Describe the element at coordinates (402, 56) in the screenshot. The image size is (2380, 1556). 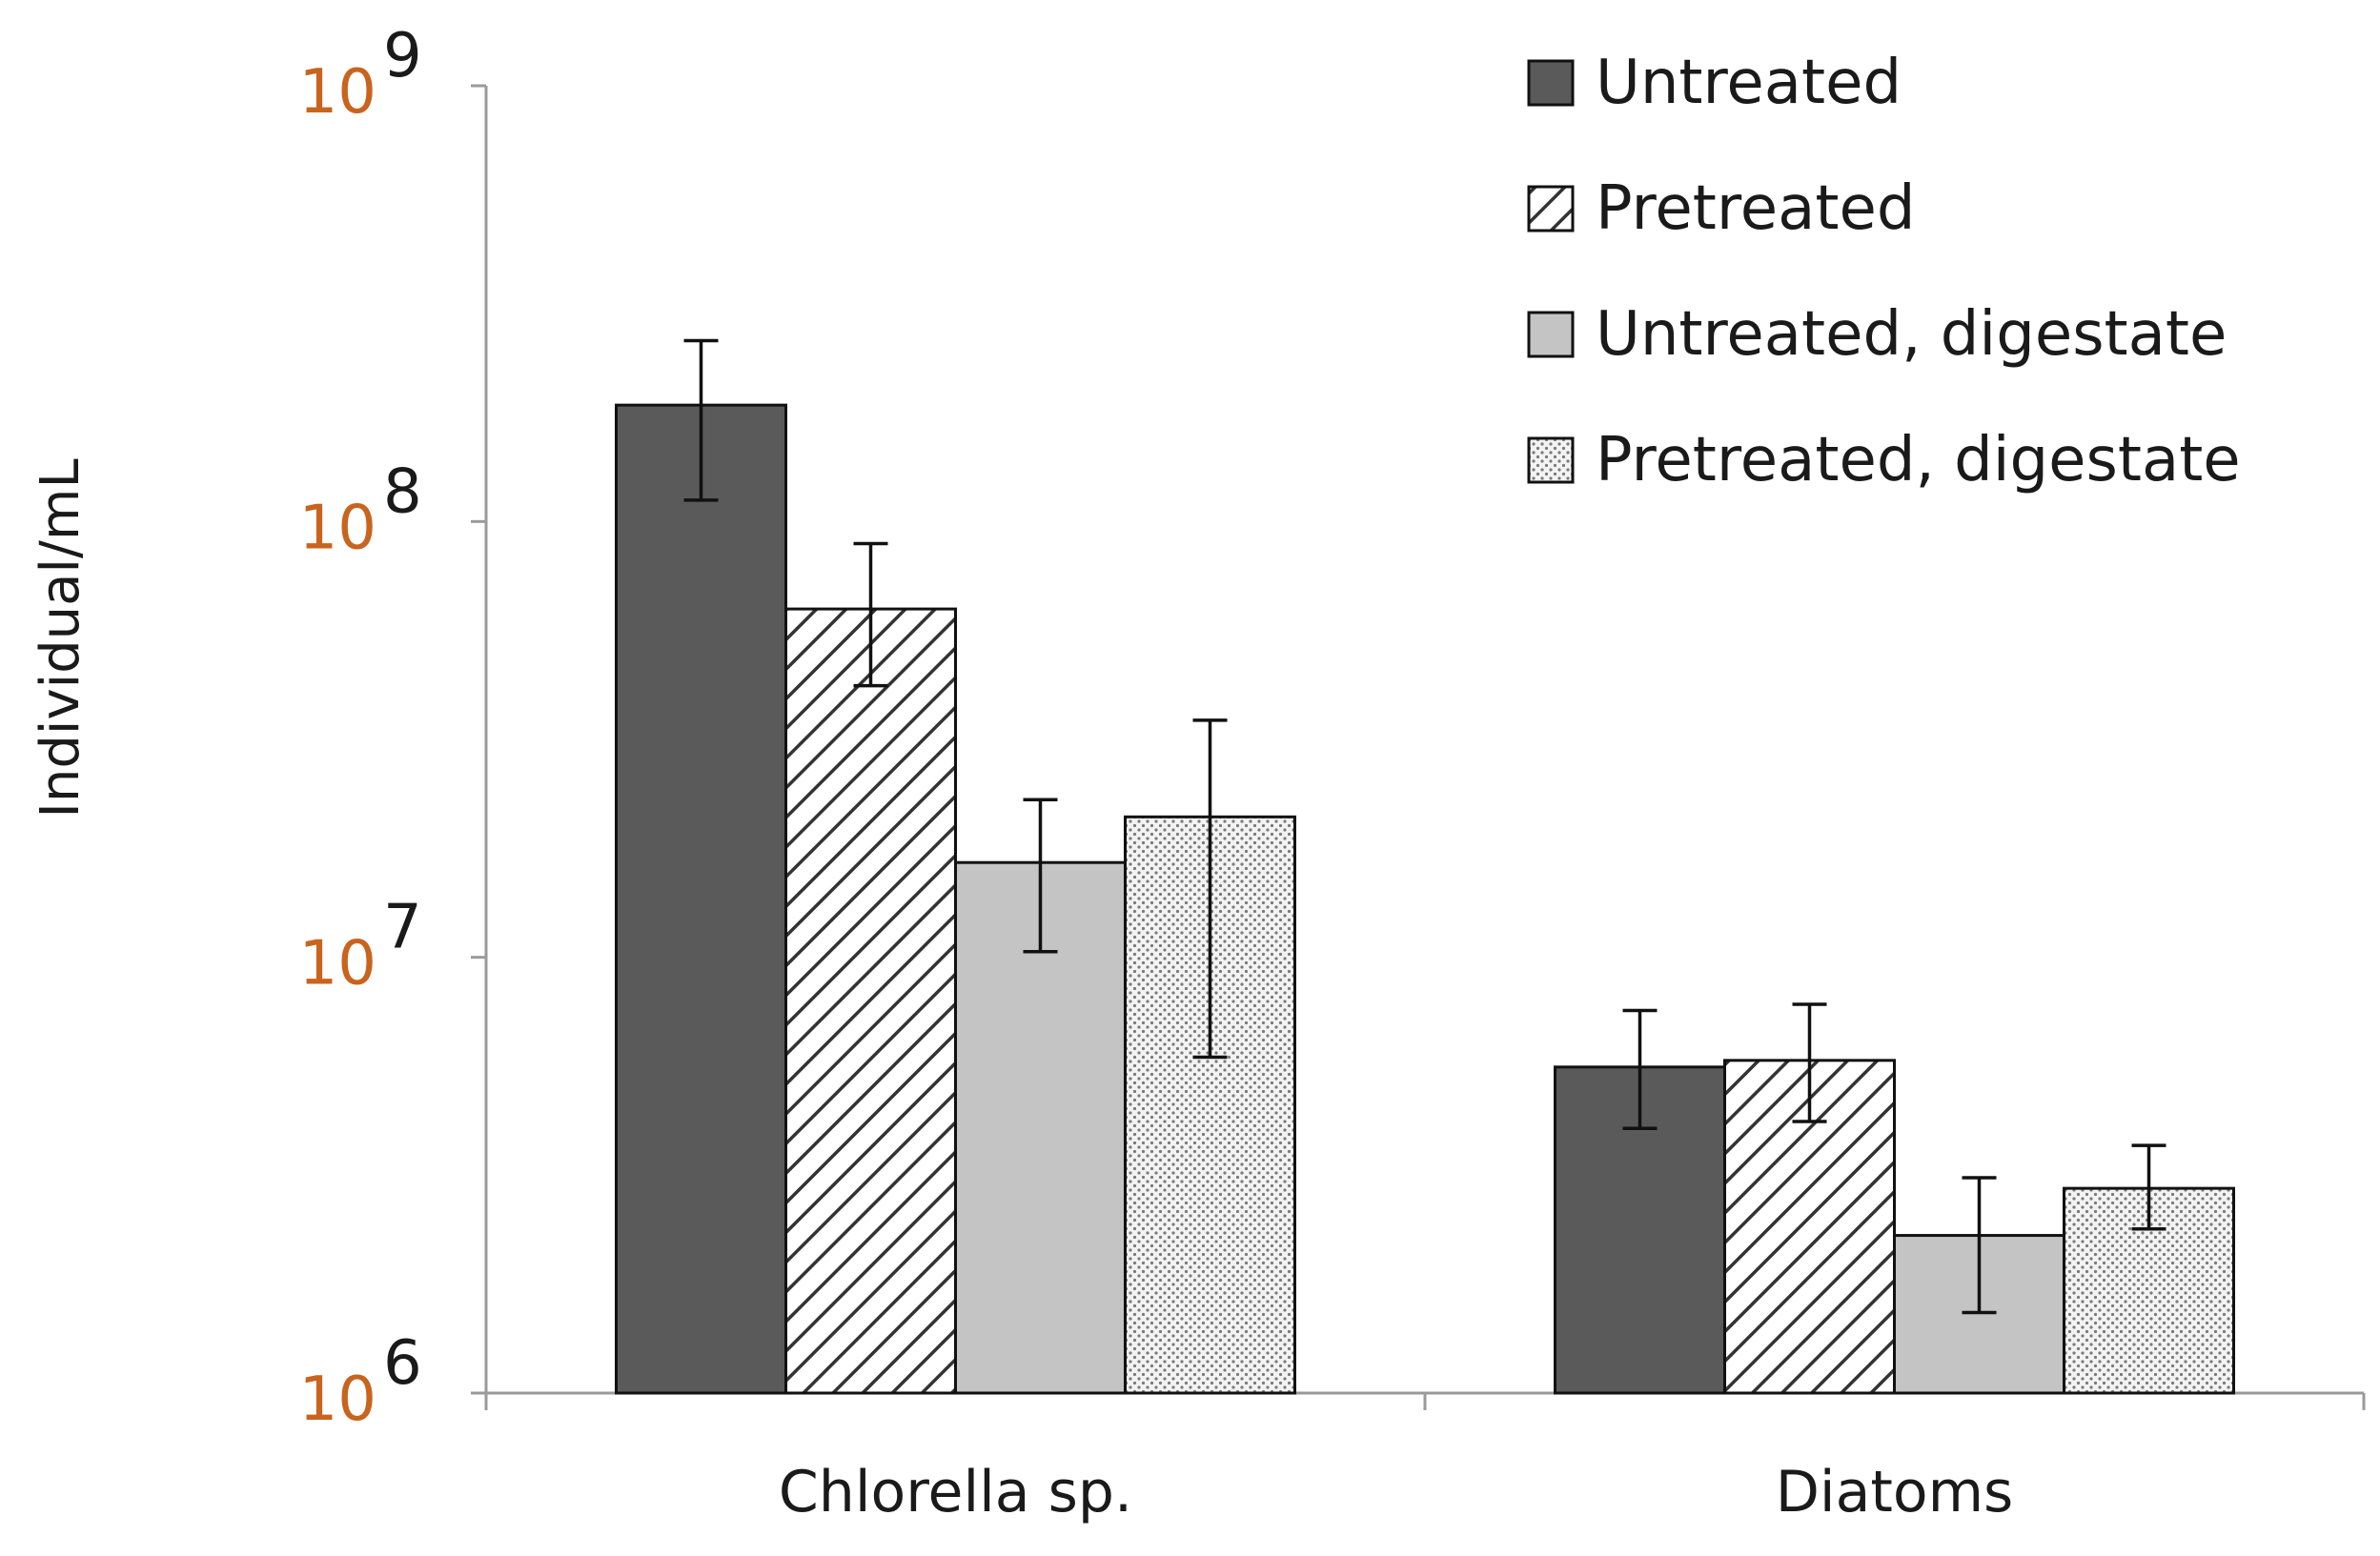
I see `y-tick-exponent: 9` at that location.